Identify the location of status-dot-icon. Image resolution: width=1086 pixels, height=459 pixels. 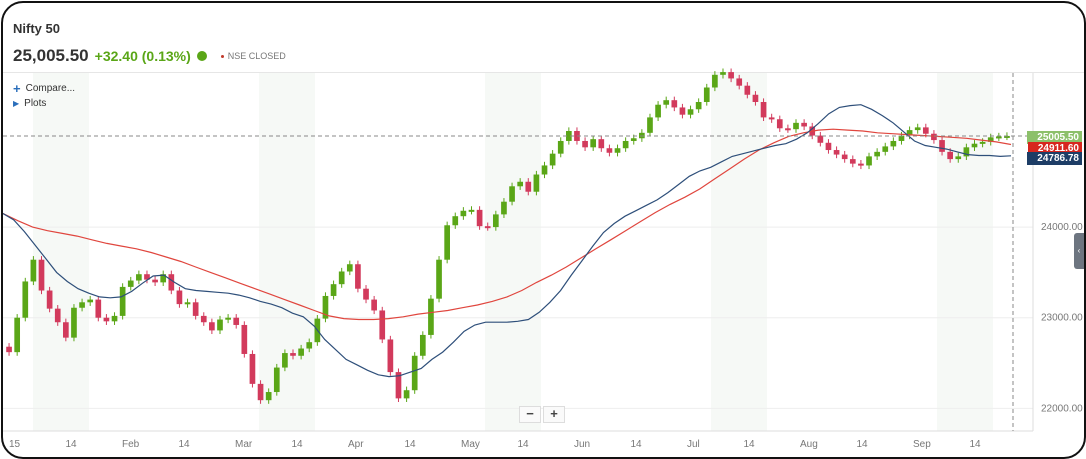
(222, 57).